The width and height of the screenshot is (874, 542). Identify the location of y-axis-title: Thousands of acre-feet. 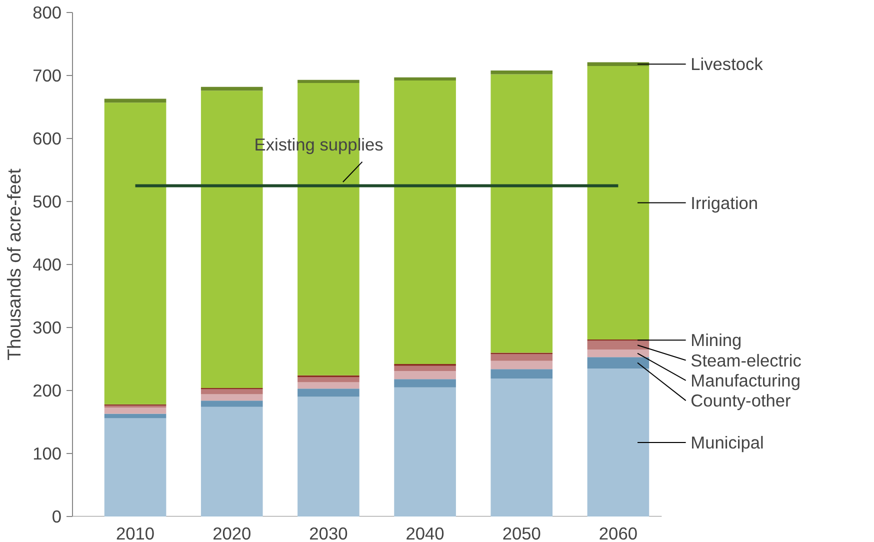
(14, 264).